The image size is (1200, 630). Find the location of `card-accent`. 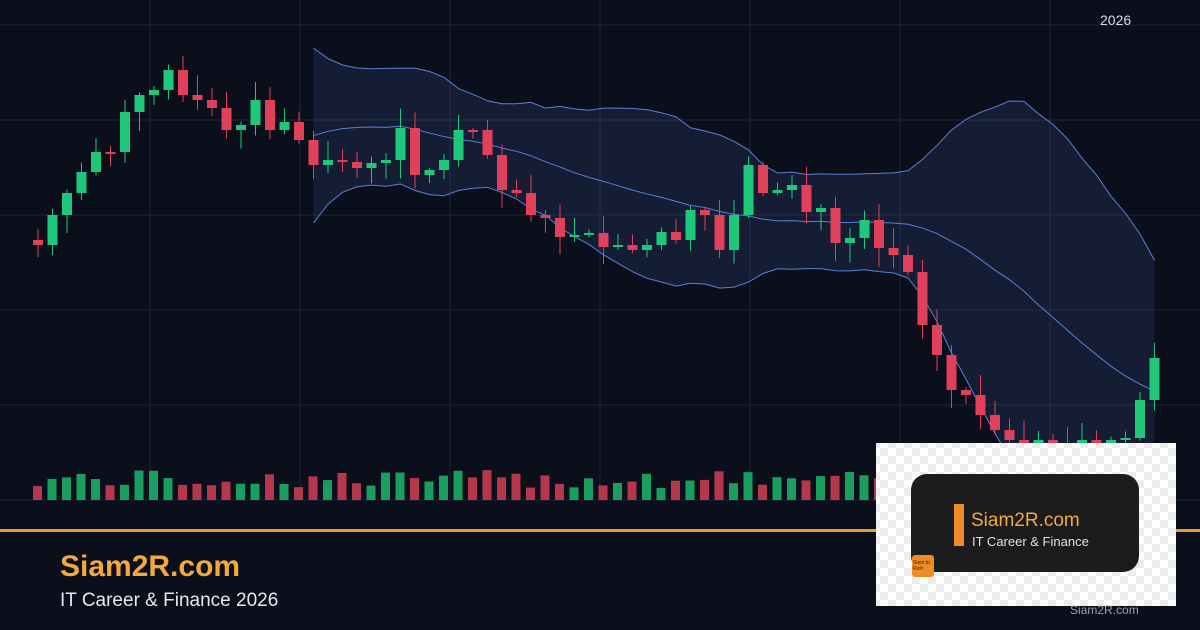

card-accent is located at coordinates (959, 525).